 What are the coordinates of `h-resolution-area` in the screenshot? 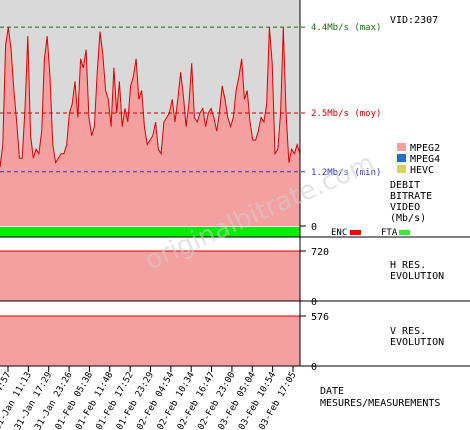 It's located at (150, 276).